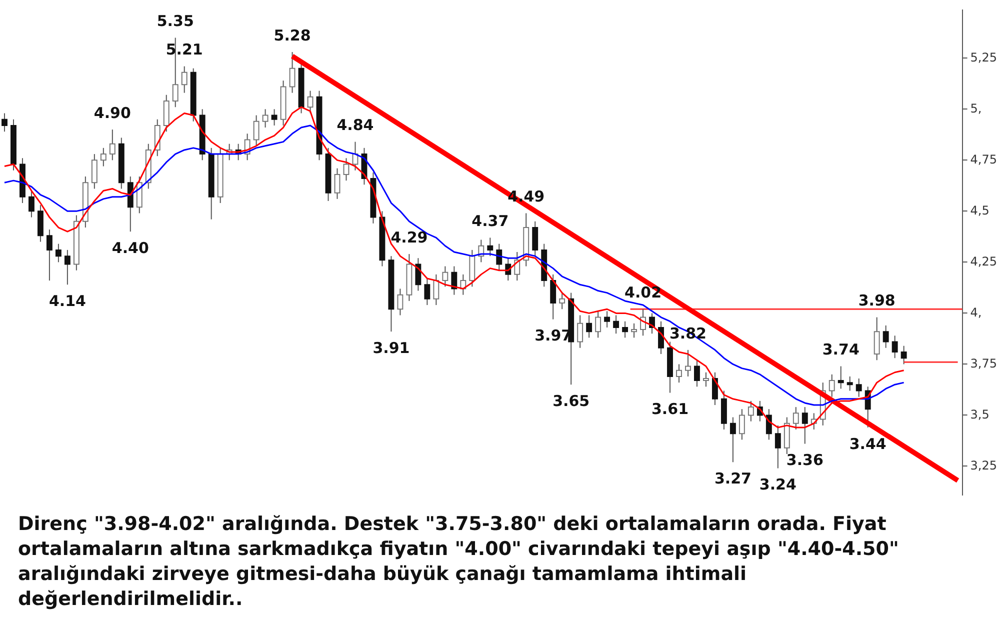 The width and height of the screenshot is (1000, 632). I want to click on annotation: 3.27, so click(733, 479).